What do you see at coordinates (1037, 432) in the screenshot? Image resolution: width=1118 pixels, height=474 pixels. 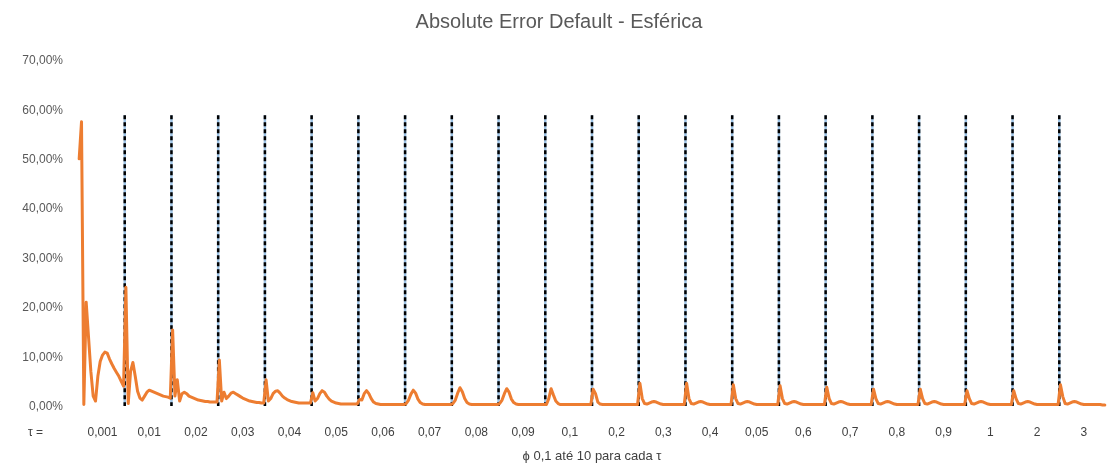 I see `x-tick-label: 2` at bounding box center [1037, 432].